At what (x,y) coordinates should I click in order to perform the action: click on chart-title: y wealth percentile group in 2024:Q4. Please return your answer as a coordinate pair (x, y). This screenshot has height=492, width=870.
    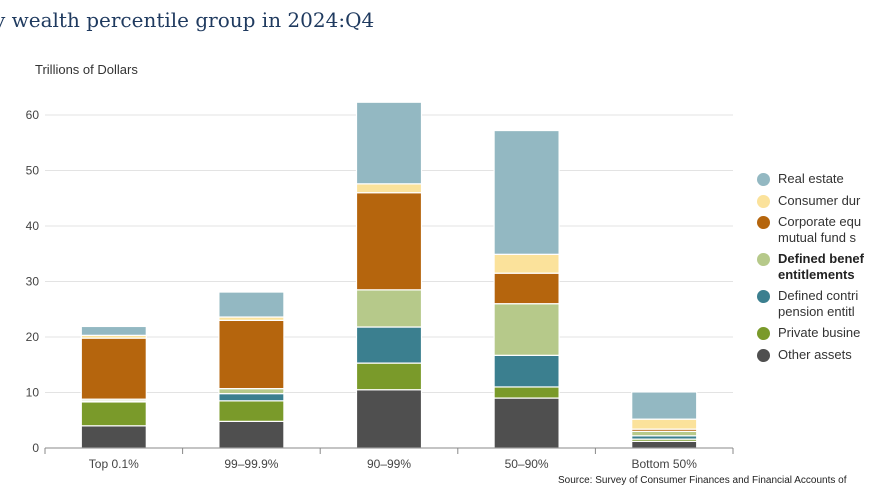
    Looking at the image, I should click on (187, 20).